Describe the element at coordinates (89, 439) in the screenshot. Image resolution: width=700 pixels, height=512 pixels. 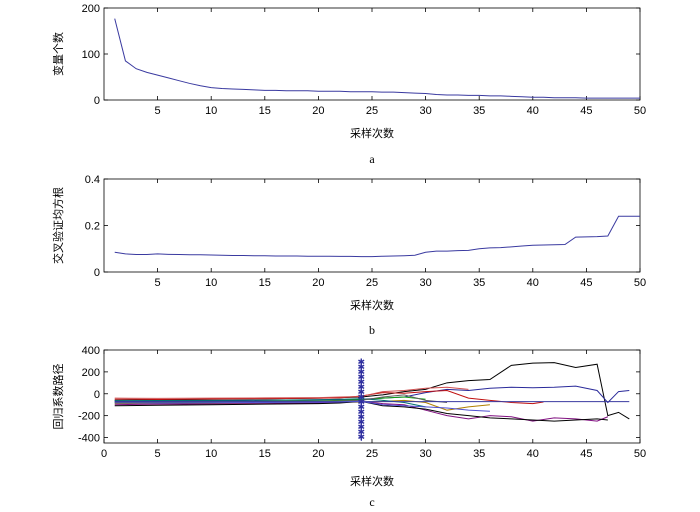
I see `chart-c-y-tick-label: -400` at that location.